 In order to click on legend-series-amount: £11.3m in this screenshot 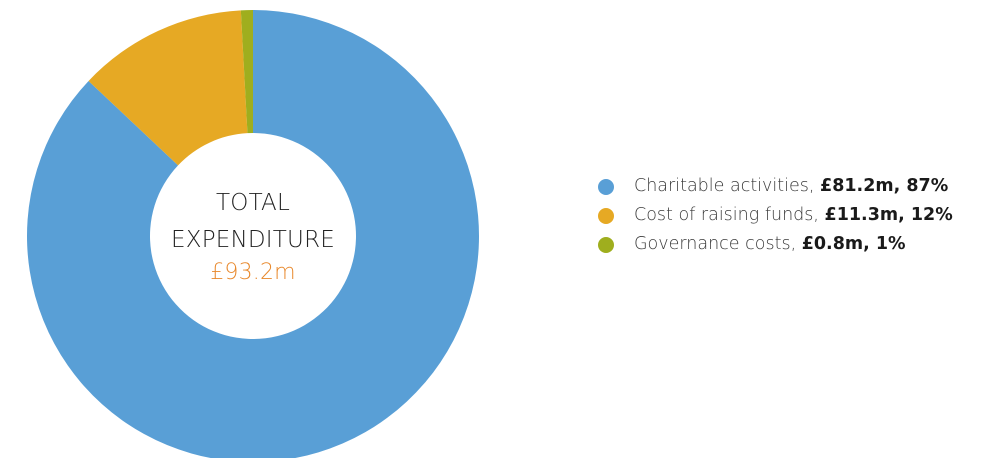, I will do `click(861, 215)`.